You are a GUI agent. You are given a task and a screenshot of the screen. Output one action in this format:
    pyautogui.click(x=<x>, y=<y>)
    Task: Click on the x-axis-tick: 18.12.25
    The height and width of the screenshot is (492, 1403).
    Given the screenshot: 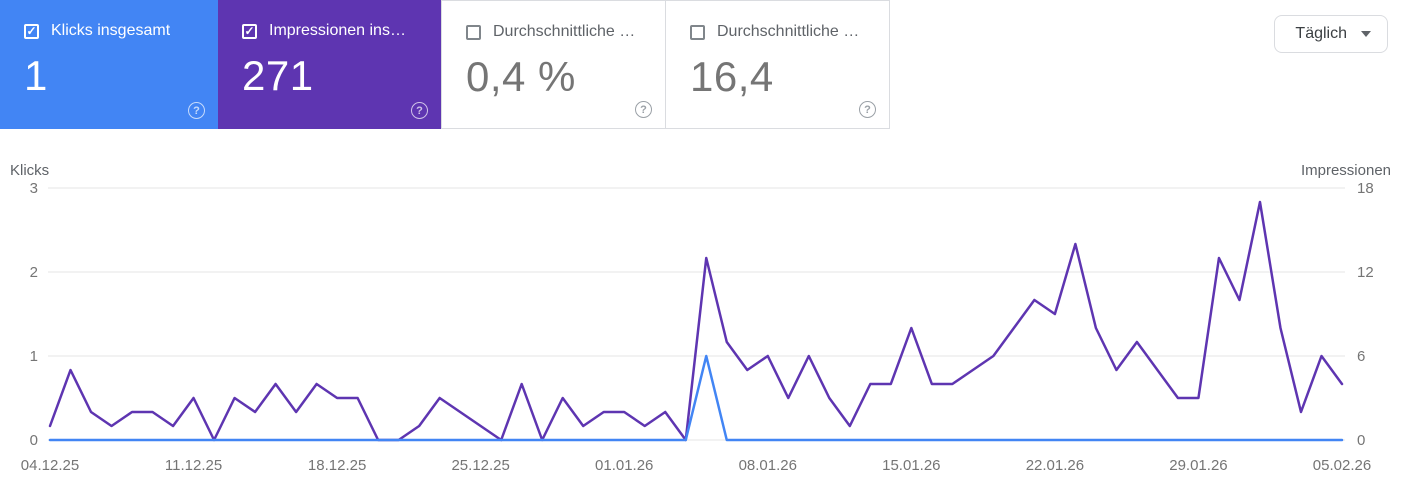 What is the action you would take?
    pyautogui.click(x=337, y=465)
    